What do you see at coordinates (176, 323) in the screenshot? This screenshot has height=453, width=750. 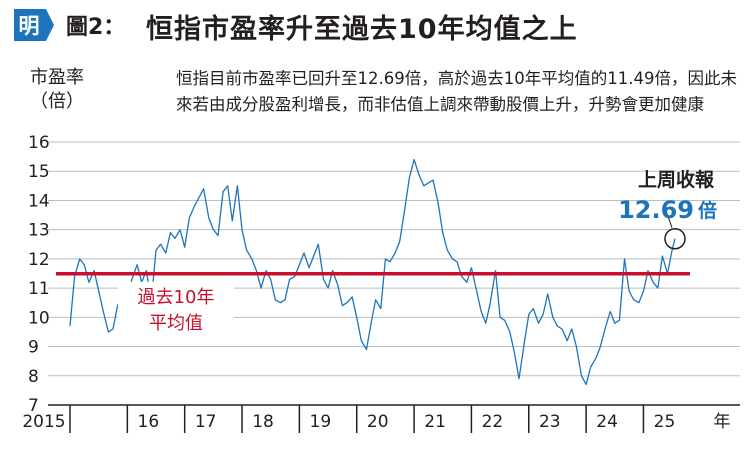 I see `average-label-line-2: 平均值` at bounding box center [176, 323].